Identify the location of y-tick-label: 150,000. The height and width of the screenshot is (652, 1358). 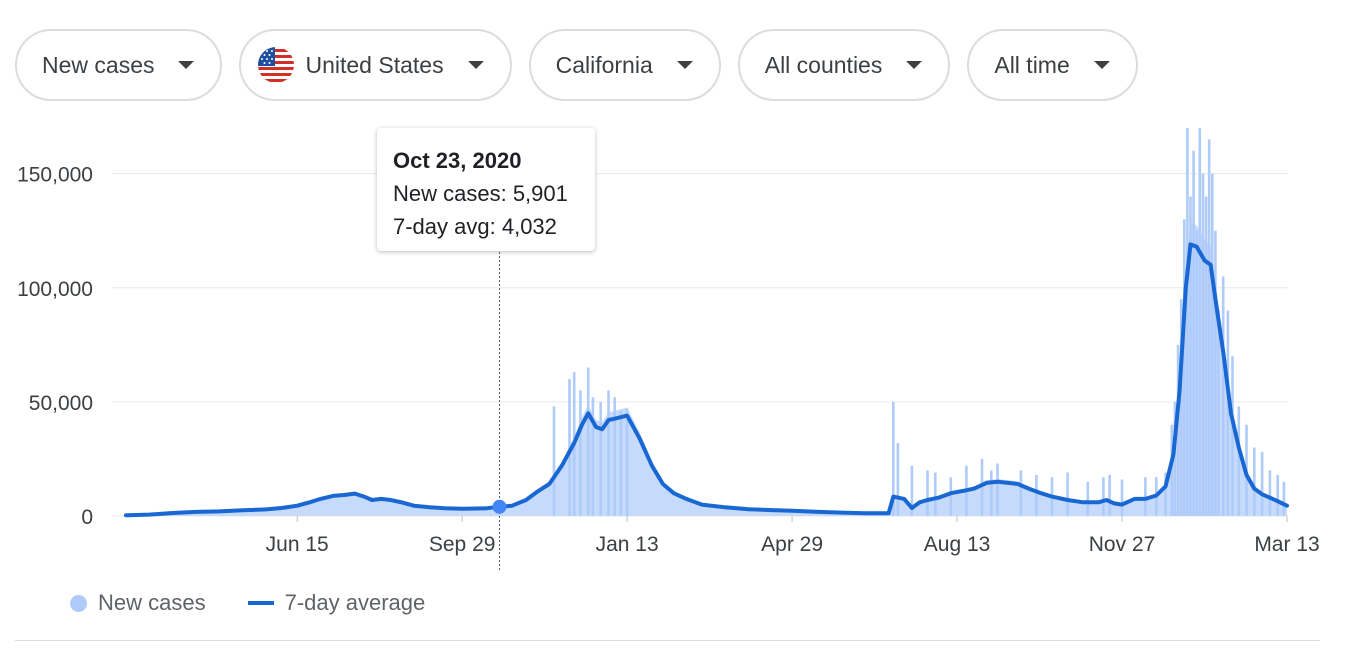
(55, 175).